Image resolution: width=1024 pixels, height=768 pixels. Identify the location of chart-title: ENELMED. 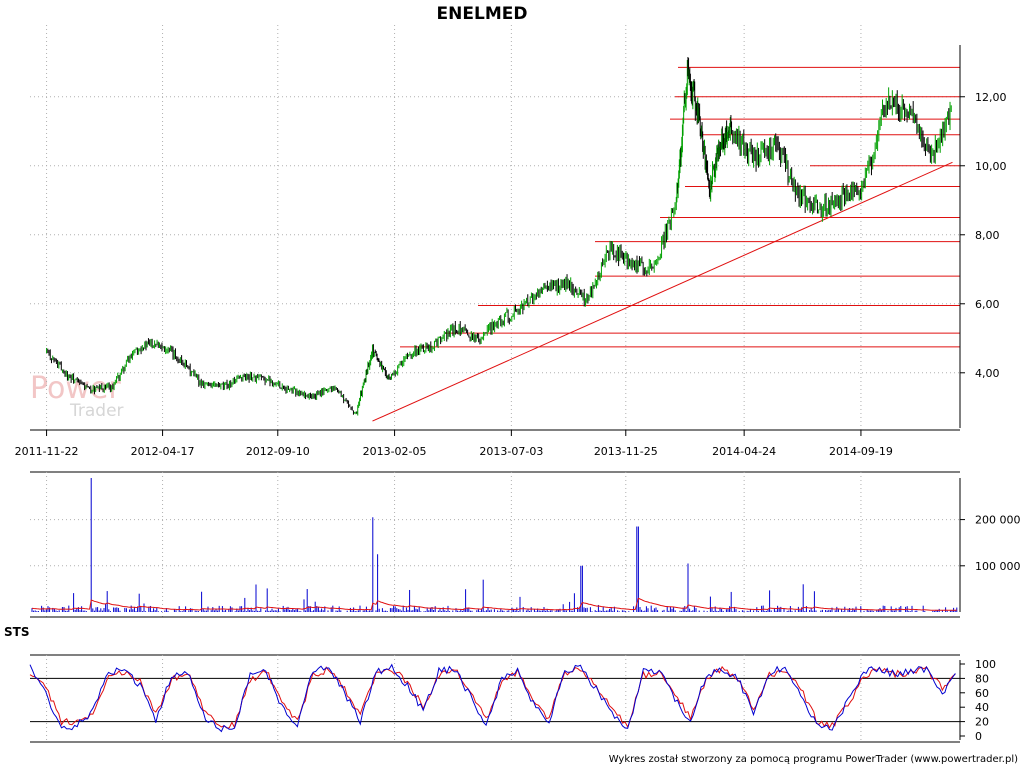
(482, 14).